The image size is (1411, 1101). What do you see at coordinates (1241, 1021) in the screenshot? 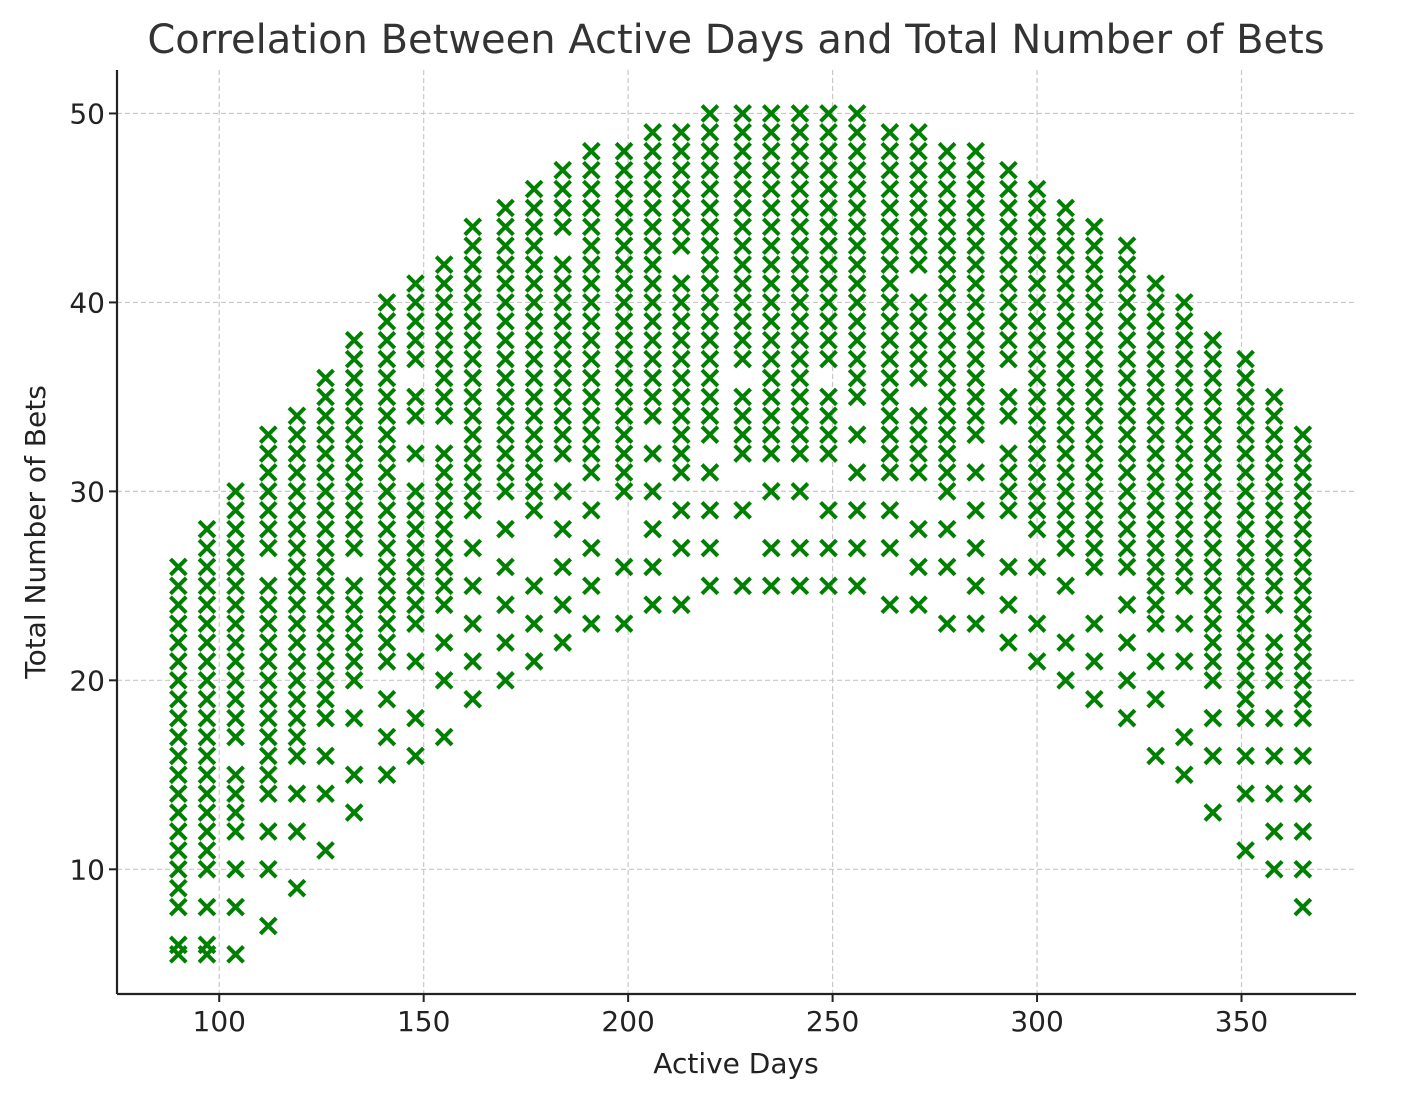
I see `x-tick-label: 350` at bounding box center [1241, 1021].